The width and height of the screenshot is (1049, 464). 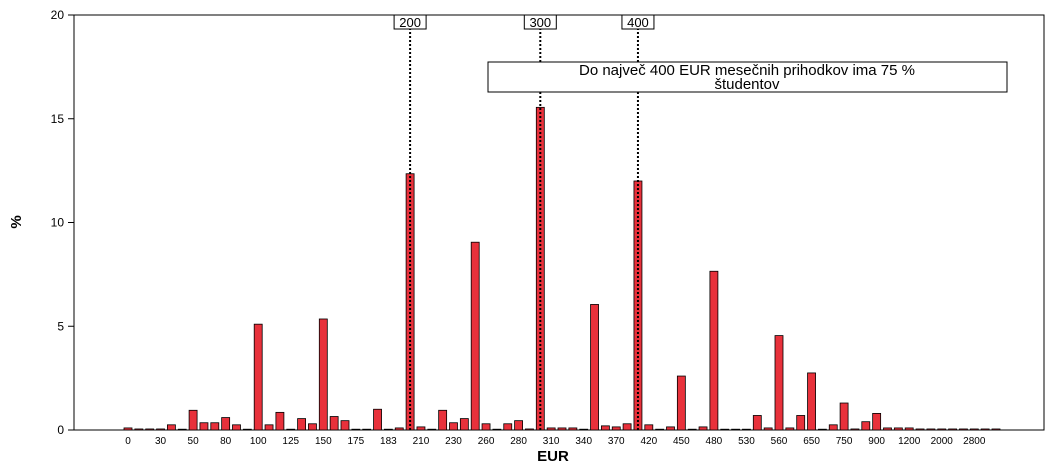 I want to click on reference-label: 300, so click(x=540, y=22).